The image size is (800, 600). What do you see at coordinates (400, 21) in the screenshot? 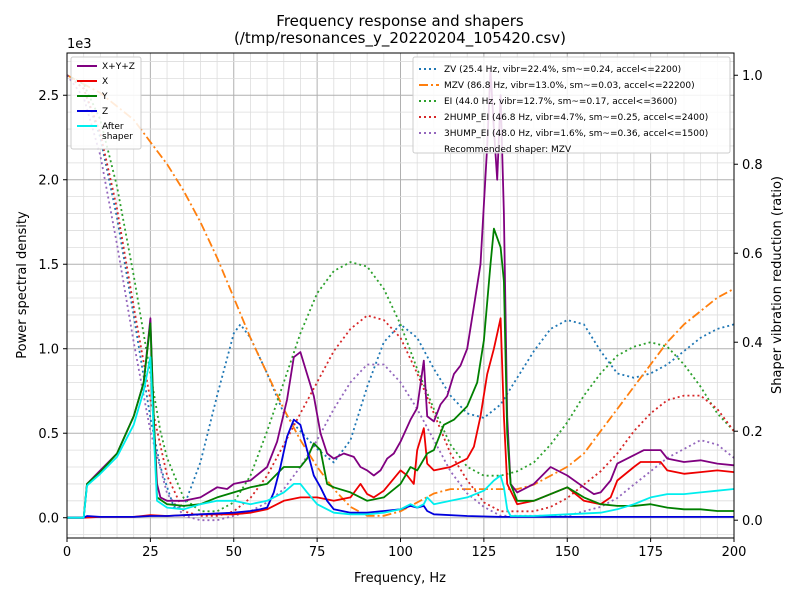
I see `chart-title: Frequency response and shapers` at bounding box center [400, 21].